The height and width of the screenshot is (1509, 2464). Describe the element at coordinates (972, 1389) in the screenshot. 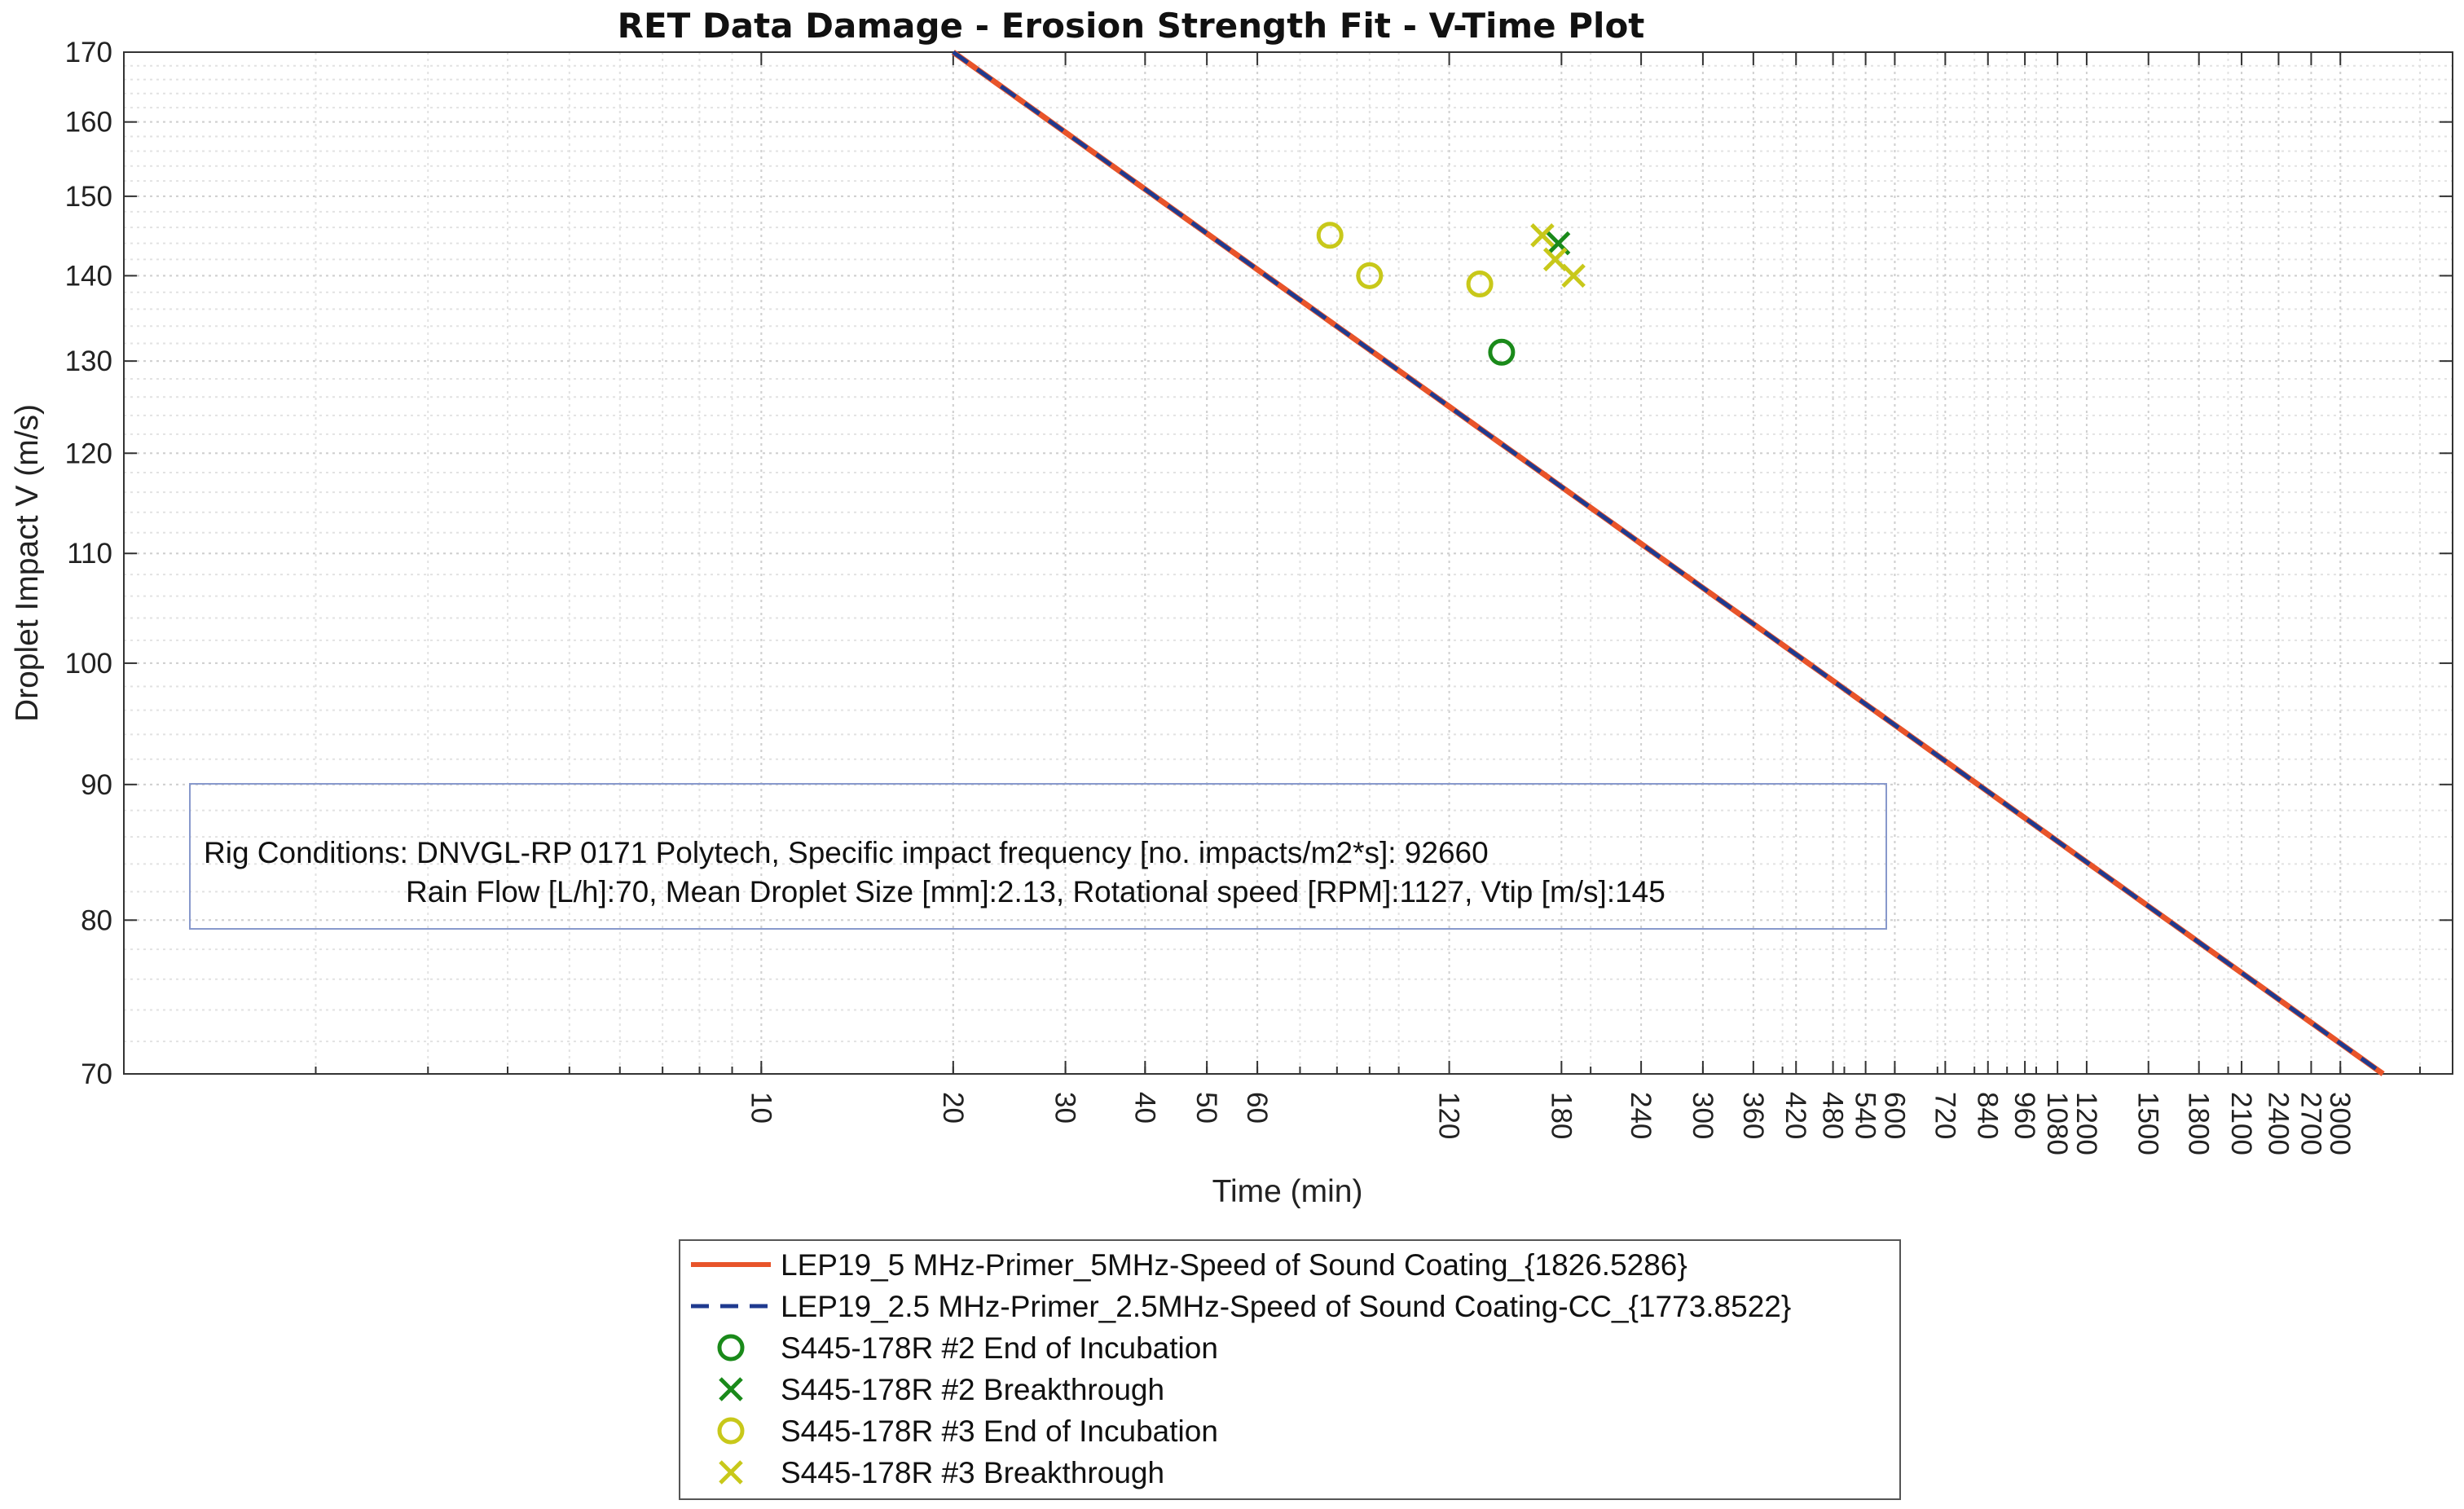

I see `legend-entry-label: S445-178R #2 Breakthrough` at that location.